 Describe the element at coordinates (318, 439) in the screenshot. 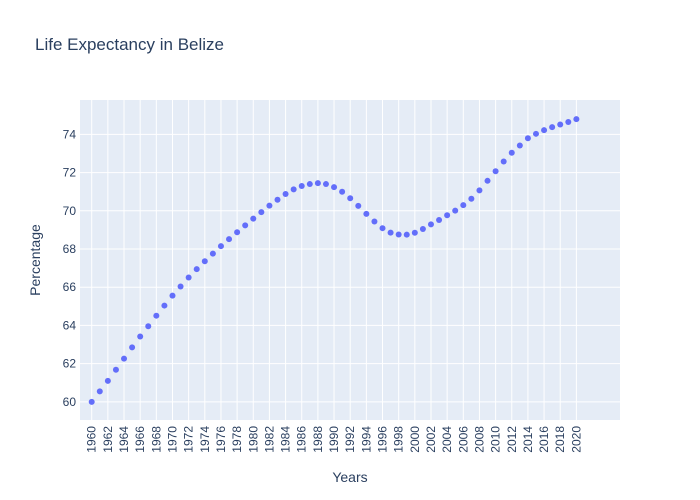

I see `x-tick-label: 1988` at that location.